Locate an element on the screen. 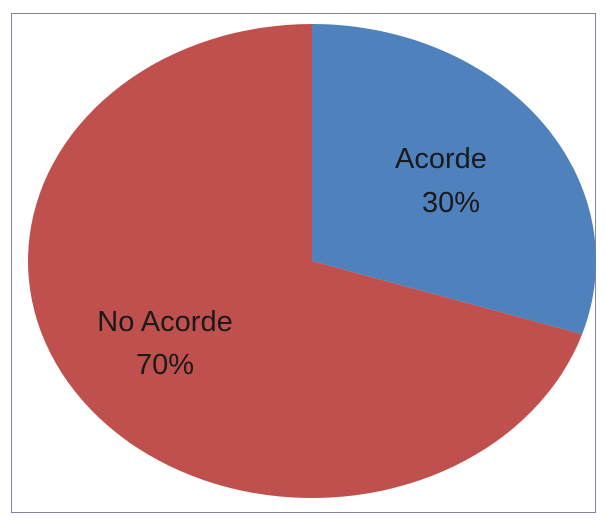  slice-label-acorde-name: Acorde is located at coordinates (441, 159).